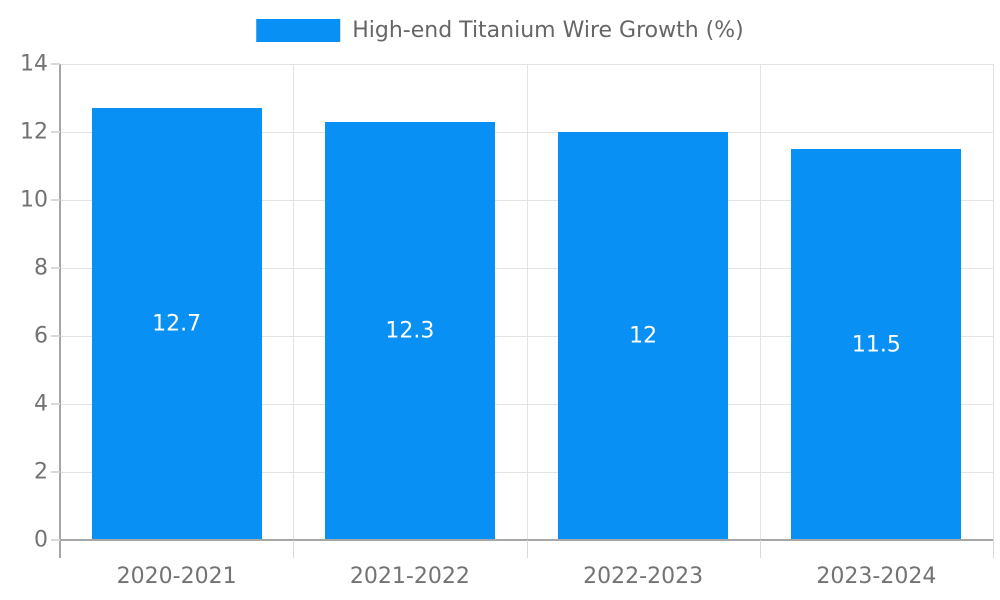 The image size is (1000, 600). Describe the element at coordinates (34, 64) in the screenshot. I see `y-tick-label: 14` at that location.